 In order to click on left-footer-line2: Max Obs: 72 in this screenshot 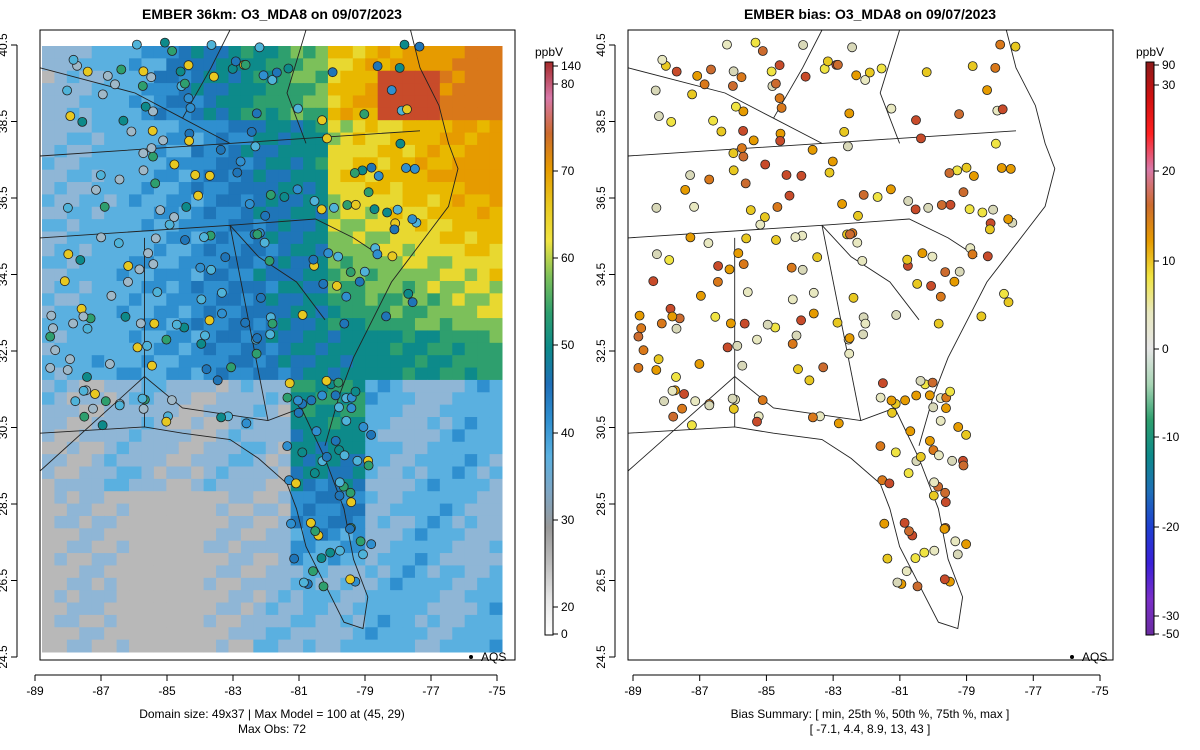, I will do `click(272, 729)`.